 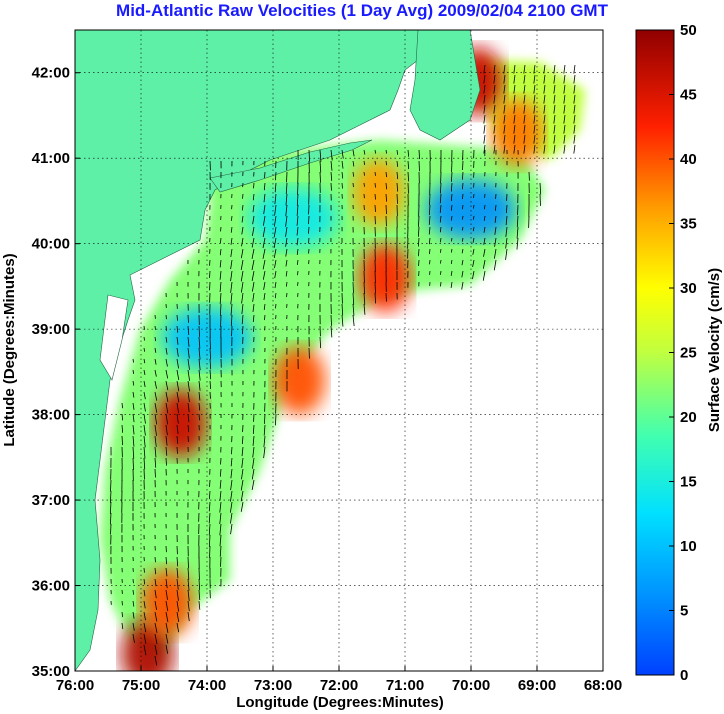 What do you see at coordinates (9, 349) in the screenshot?
I see `y-axis-label: Latitude (Degrees:Minutes)` at bounding box center [9, 349].